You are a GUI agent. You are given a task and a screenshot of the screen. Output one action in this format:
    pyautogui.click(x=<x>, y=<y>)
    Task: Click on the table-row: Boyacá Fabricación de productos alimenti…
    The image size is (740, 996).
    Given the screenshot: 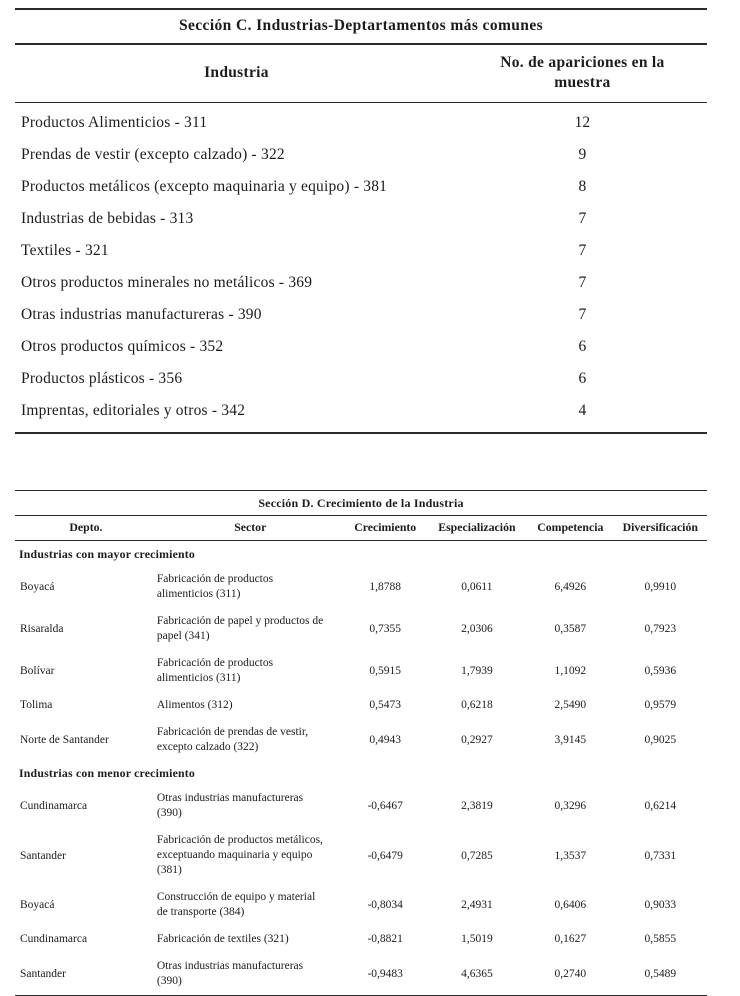 What is the action you would take?
    pyautogui.click(x=361, y=587)
    